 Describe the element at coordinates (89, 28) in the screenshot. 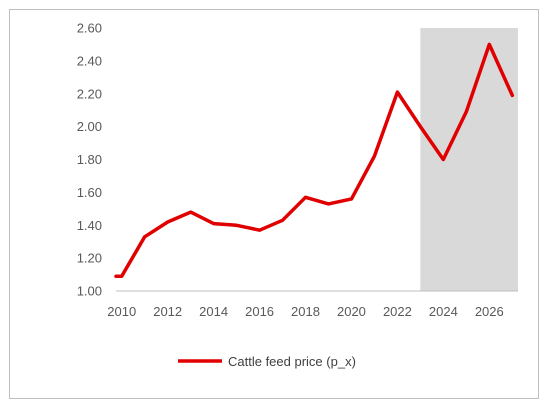

I see `y-tick-label: 2.60` at that location.